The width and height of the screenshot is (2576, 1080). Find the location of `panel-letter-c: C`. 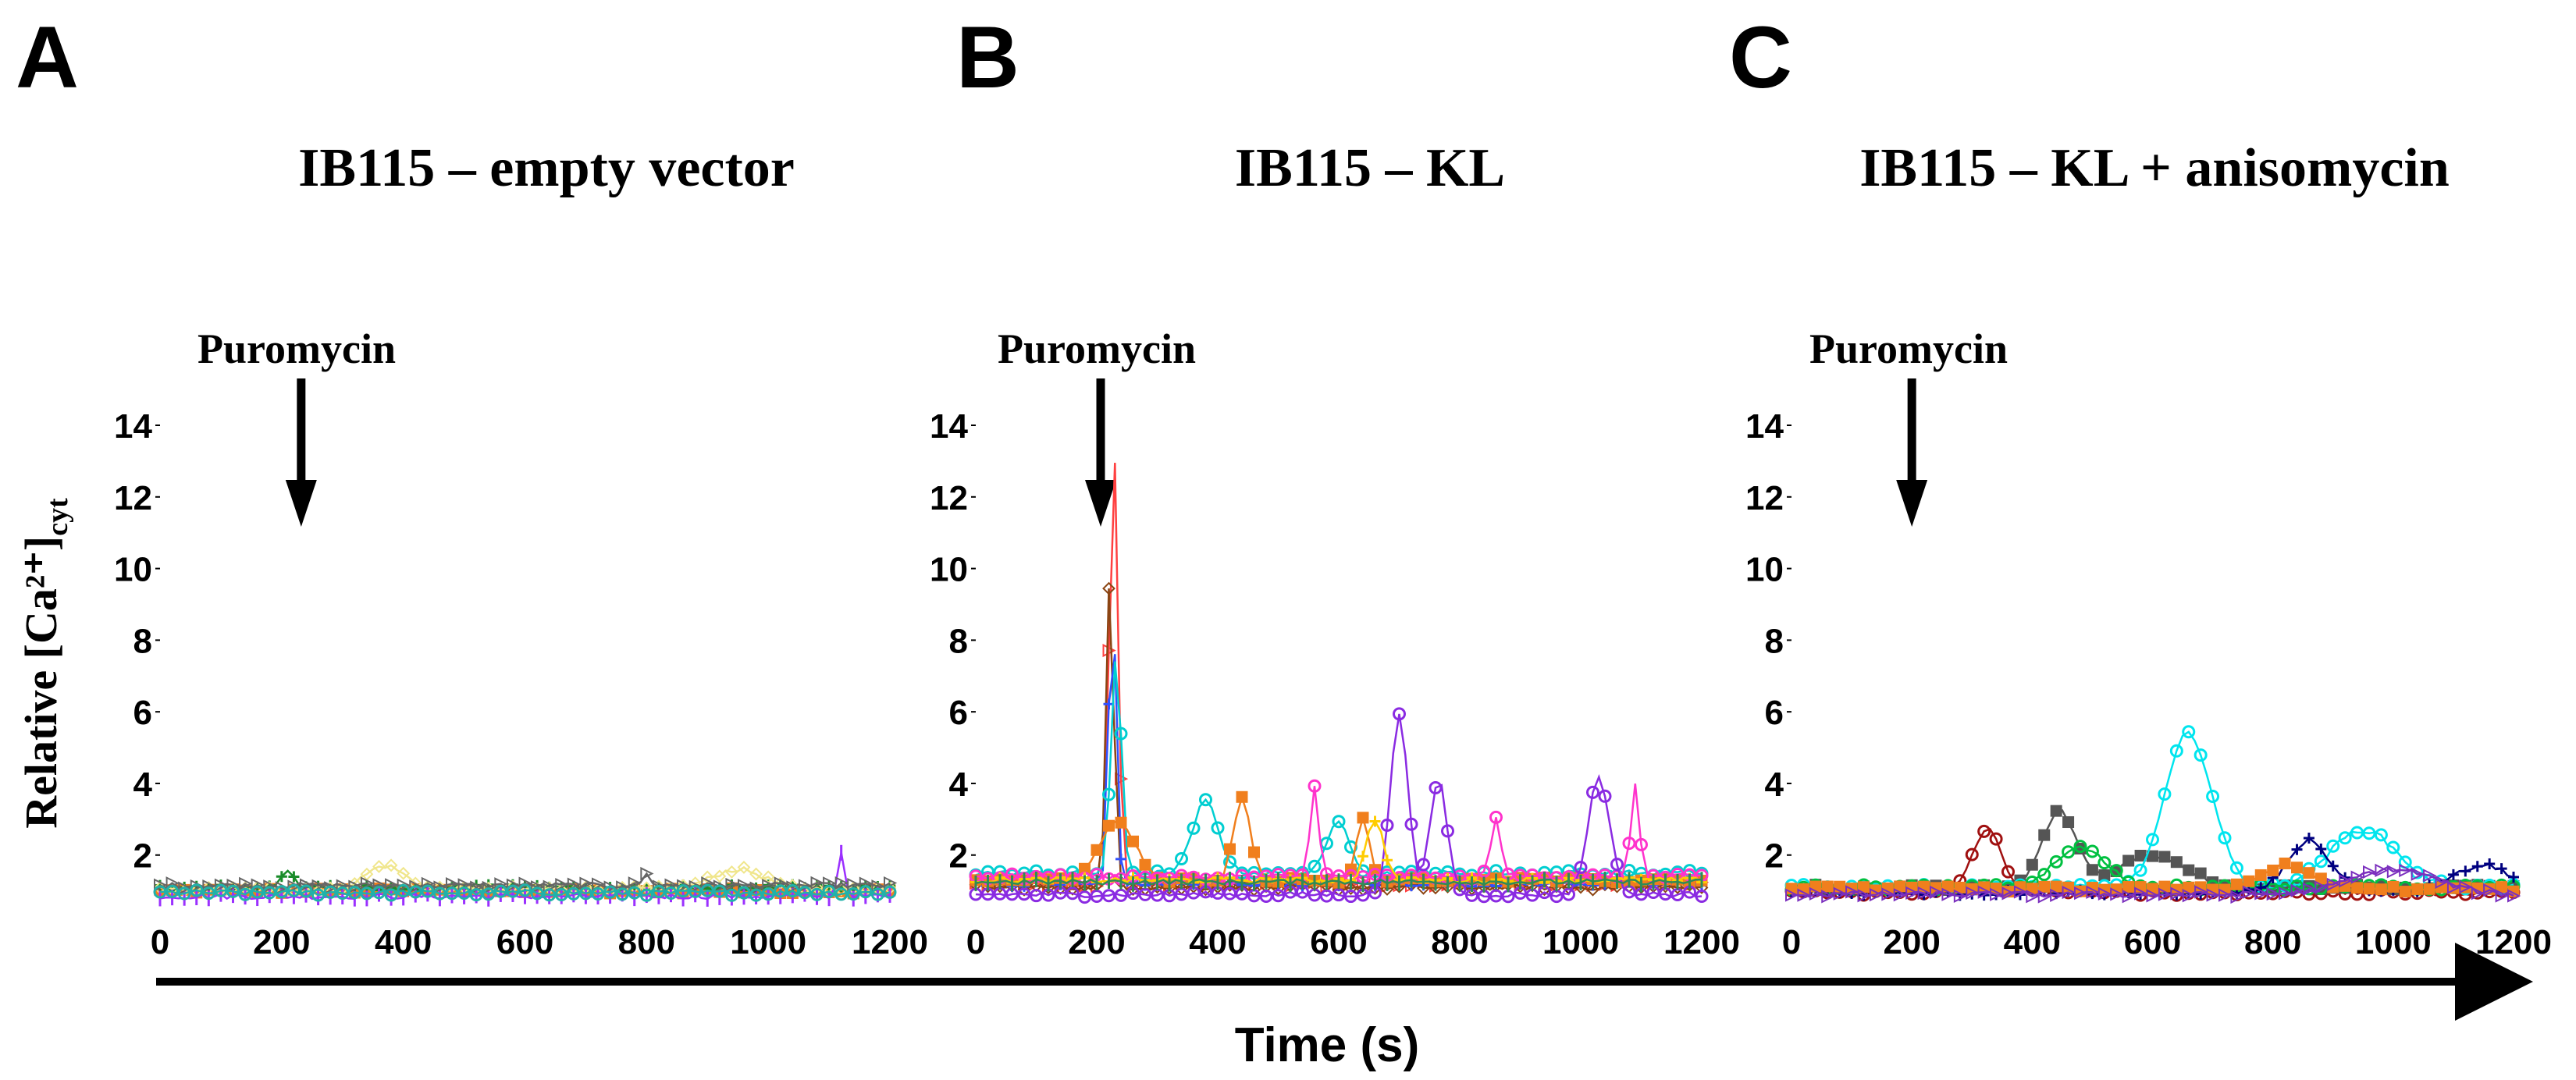

panel-letter-c: C is located at coordinates (1760, 57).